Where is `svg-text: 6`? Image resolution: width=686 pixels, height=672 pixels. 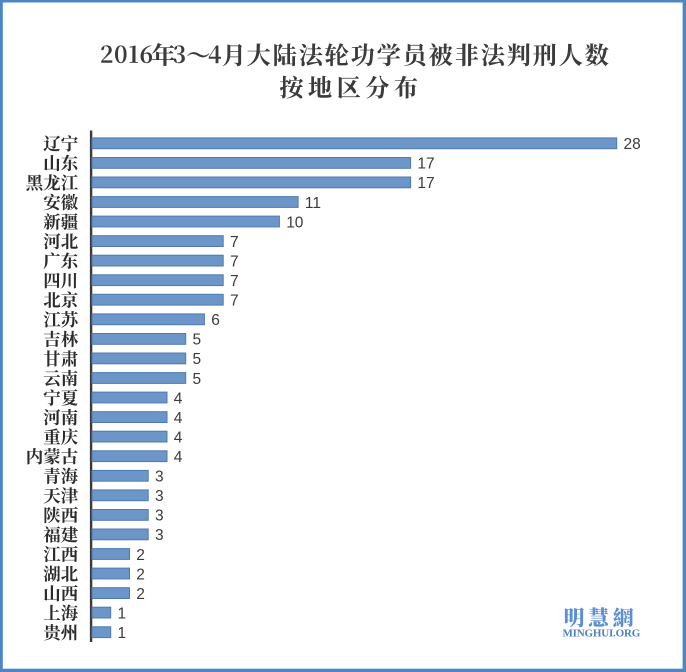 svg-text: 6 is located at coordinates (215, 320).